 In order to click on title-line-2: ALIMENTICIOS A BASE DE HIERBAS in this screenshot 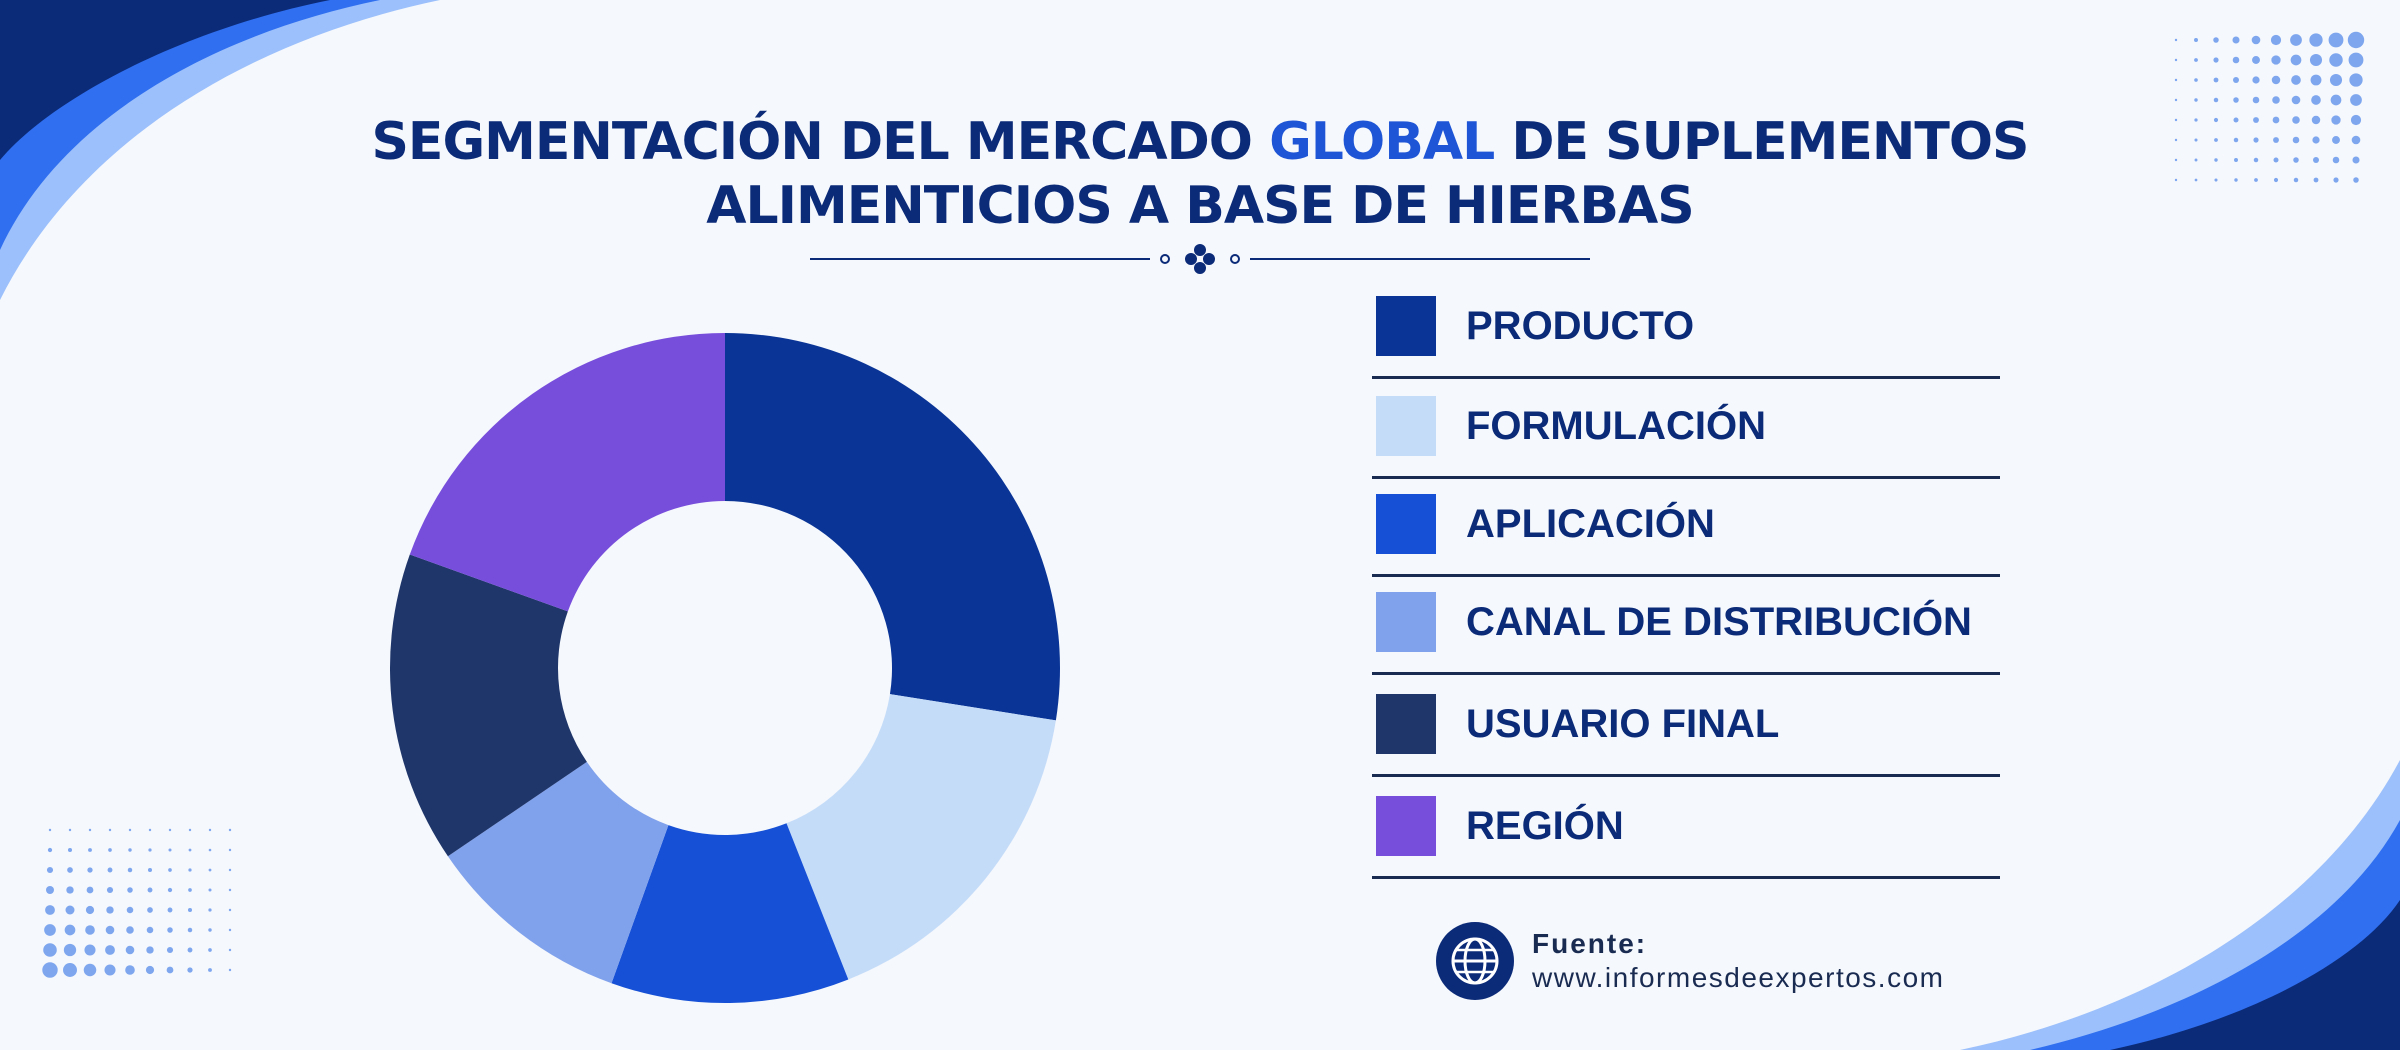, I will do `click(1200, 206)`.